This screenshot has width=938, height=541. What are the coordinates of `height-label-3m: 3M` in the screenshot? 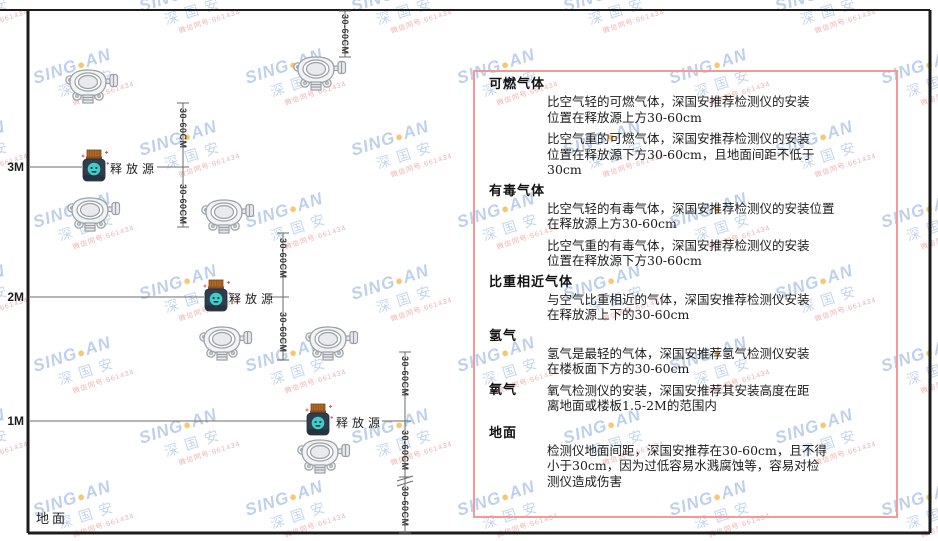 It's located at (15, 167).